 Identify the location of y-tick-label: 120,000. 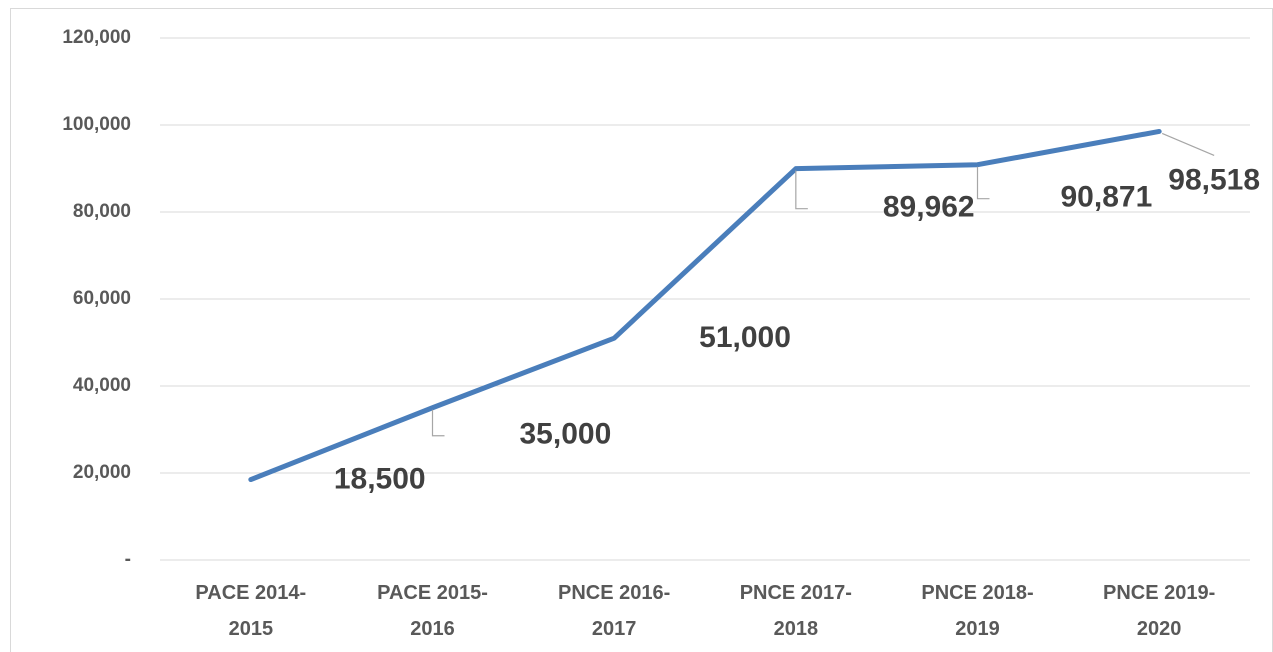
(96, 37).